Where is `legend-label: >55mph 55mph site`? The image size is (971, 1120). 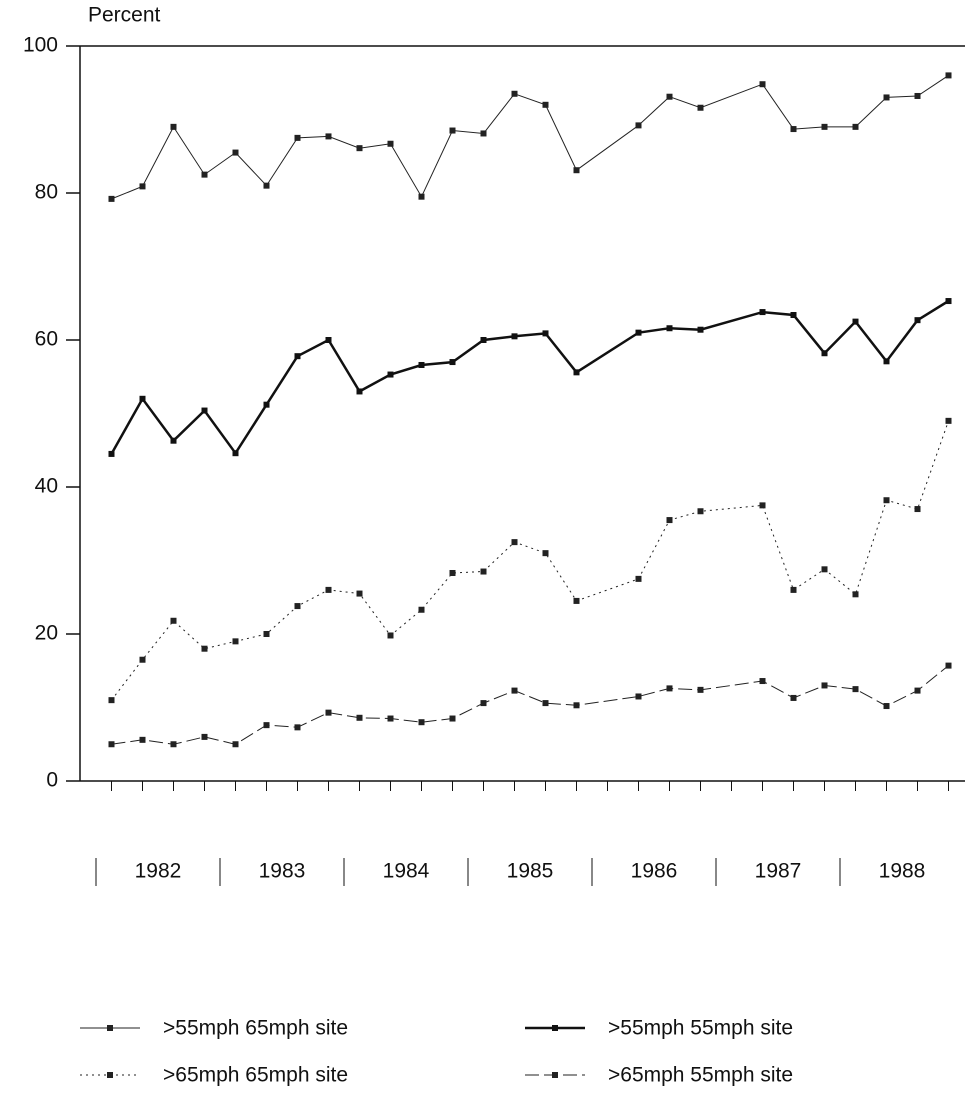 legend-label: >55mph 55mph site is located at coordinates (700, 1028).